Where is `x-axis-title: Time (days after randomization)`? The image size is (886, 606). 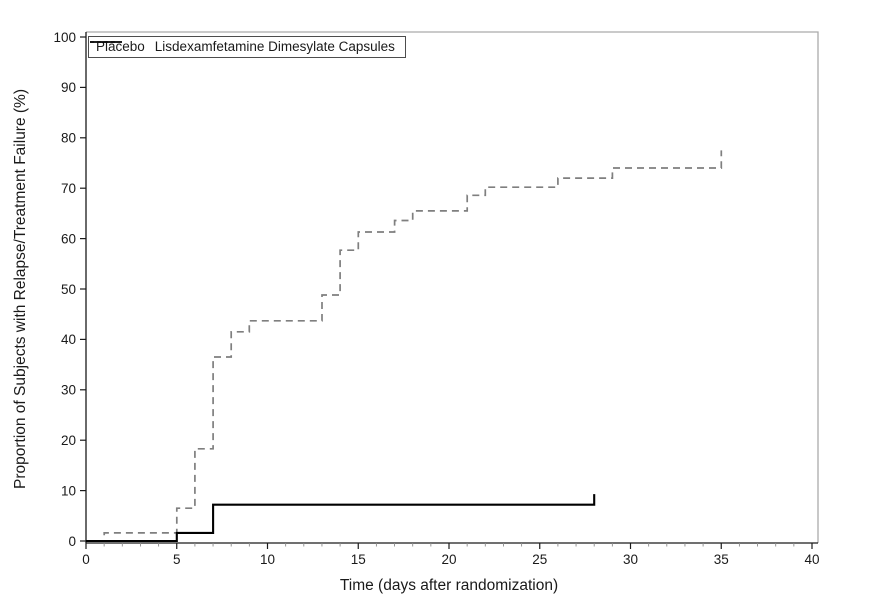 x-axis-title: Time (days after randomization) is located at coordinates (449, 585).